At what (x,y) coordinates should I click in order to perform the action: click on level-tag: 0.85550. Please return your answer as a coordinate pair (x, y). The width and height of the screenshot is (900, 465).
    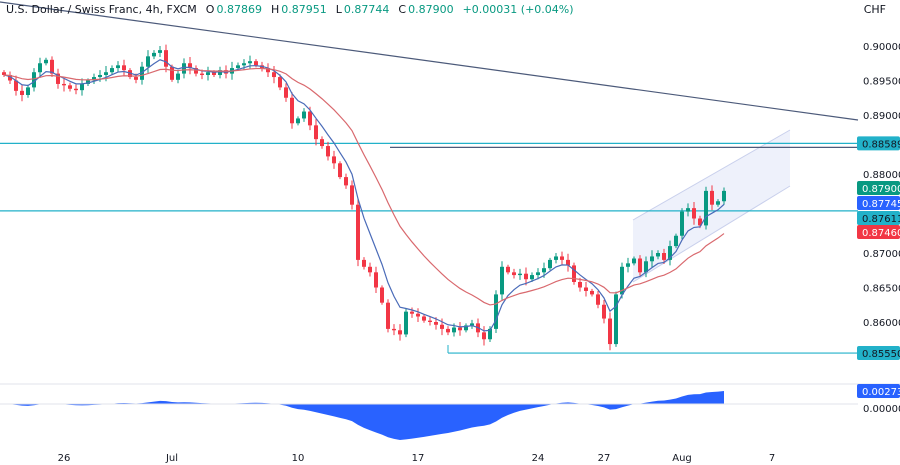
    Looking at the image, I should click on (878, 353).